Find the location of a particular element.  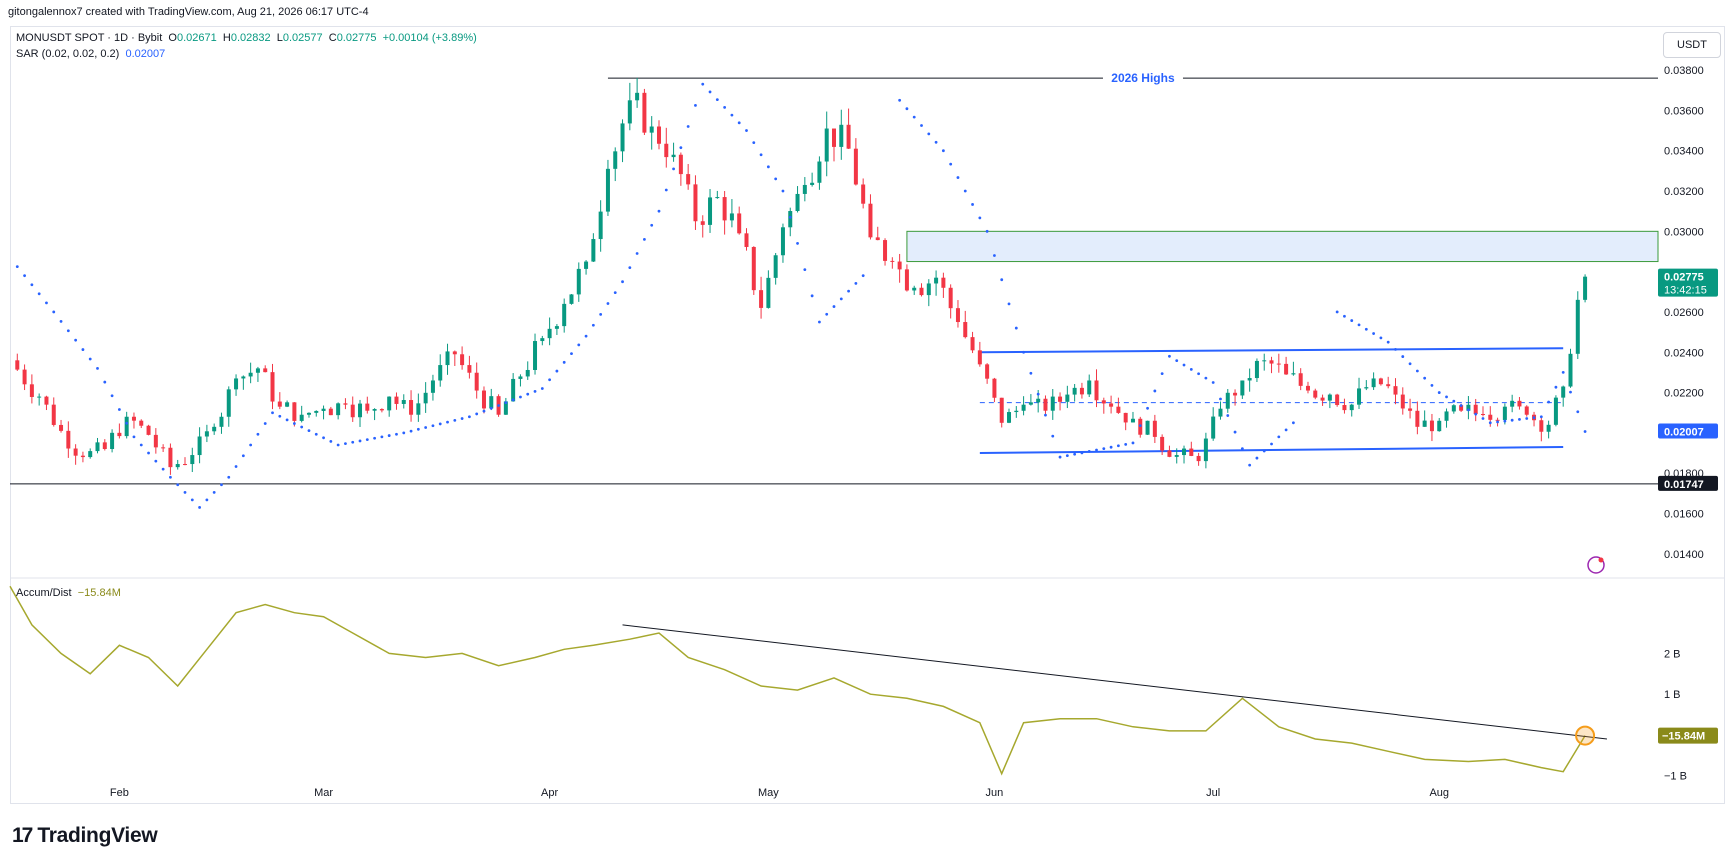

symbol-label: MONUSDT SPOT · 1D · Bybit is located at coordinates (89, 38).